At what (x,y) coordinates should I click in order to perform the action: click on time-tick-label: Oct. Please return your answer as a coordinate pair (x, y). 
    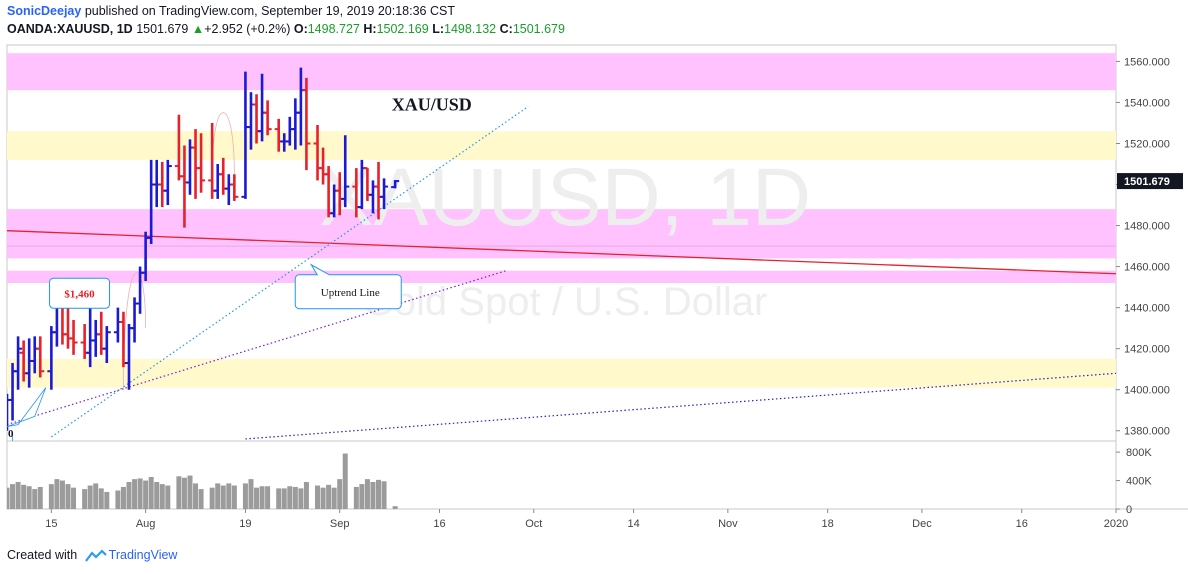
    Looking at the image, I should click on (533, 524).